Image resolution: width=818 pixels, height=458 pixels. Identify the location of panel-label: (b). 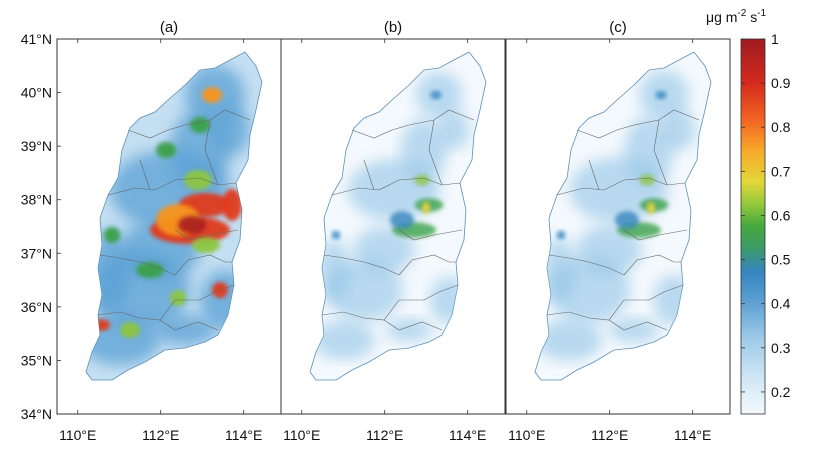
(393, 27).